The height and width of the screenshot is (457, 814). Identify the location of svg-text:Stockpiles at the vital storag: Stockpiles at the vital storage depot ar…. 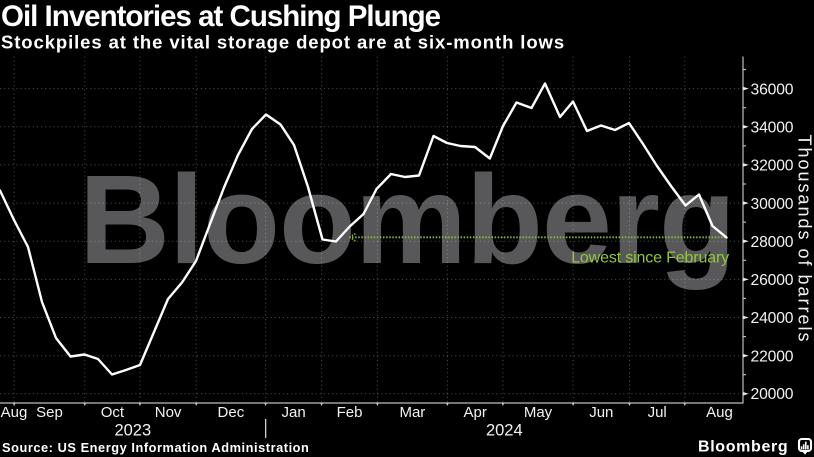
(283, 42).